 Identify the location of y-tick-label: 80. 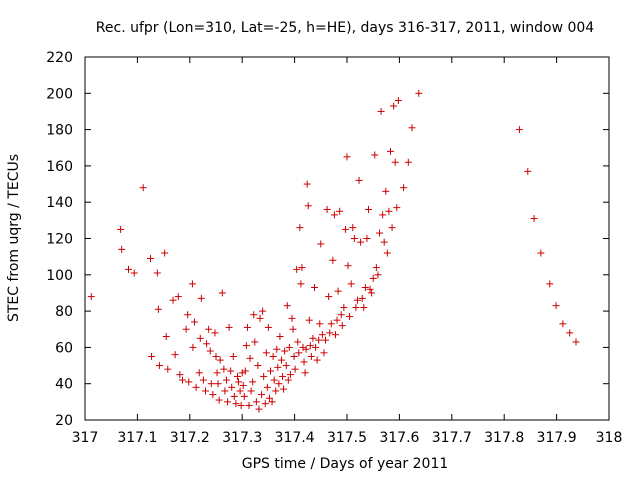
(64, 312).